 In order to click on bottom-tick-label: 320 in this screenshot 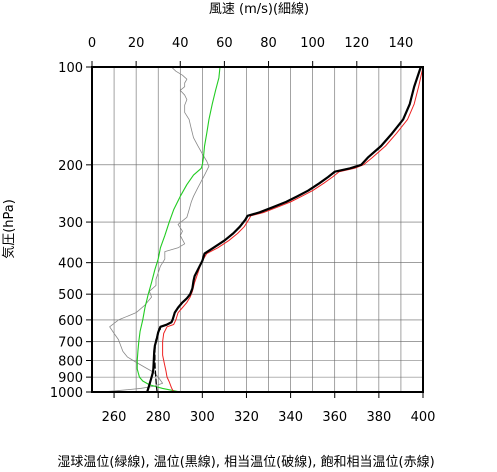, I will do `click(246, 417)`.